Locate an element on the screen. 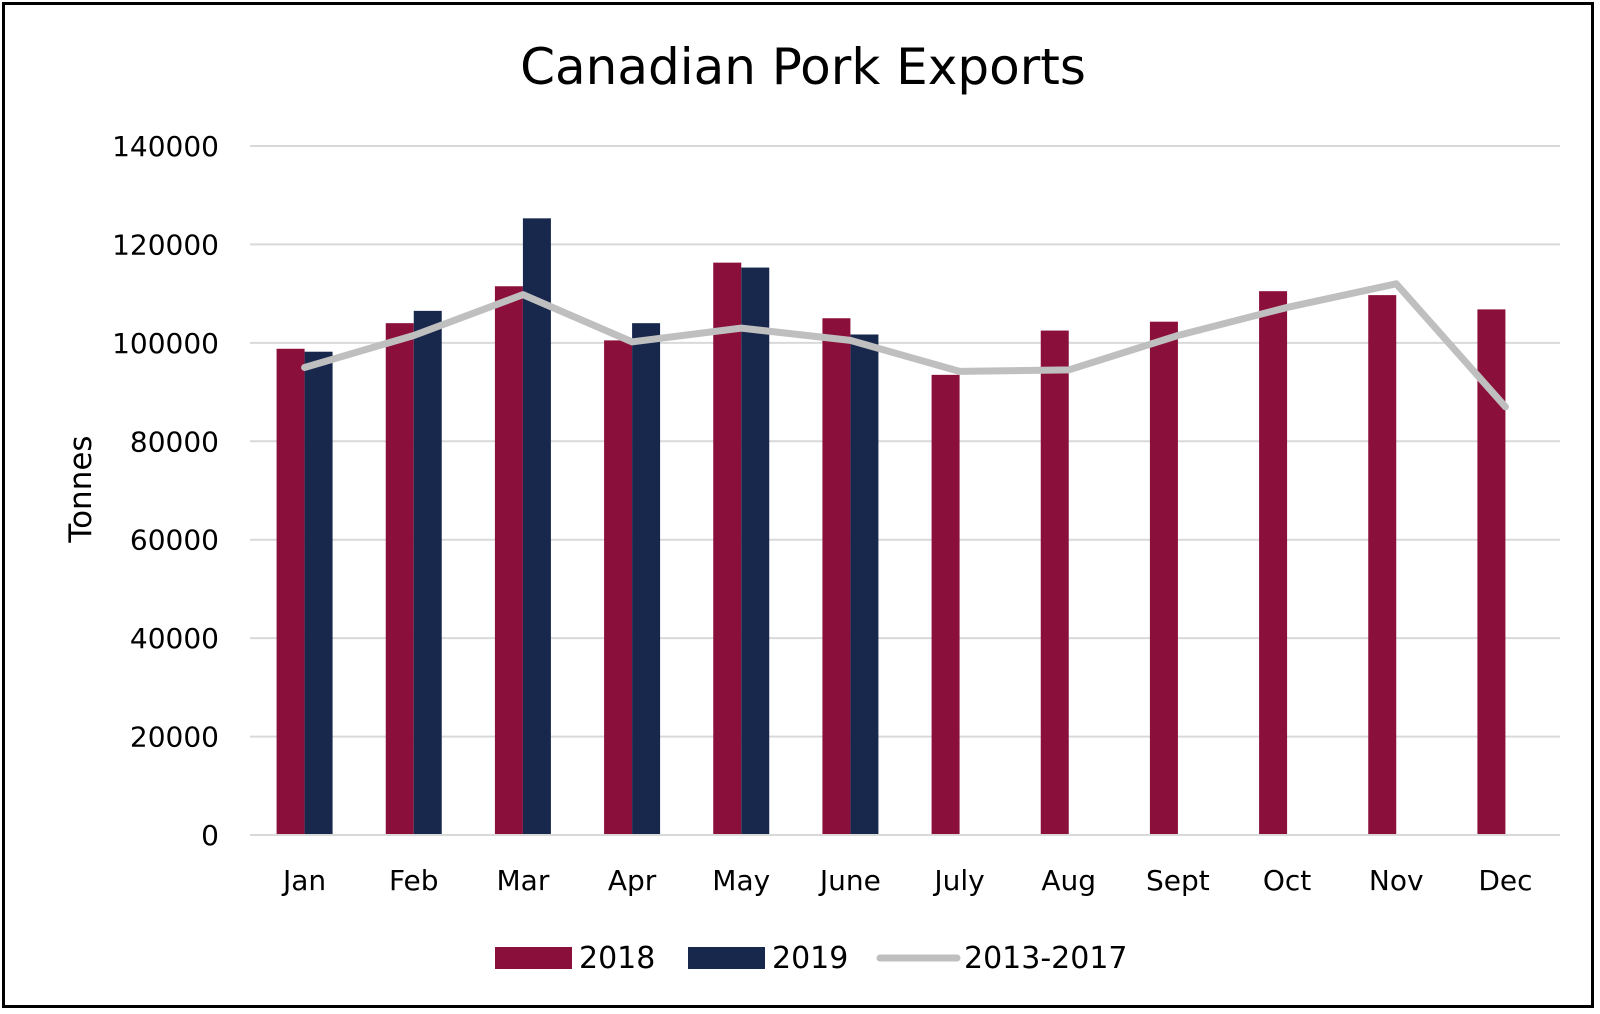 The image size is (1600, 1014). legend-label-2013-2017: 2013-2017 is located at coordinates (1046, 958).